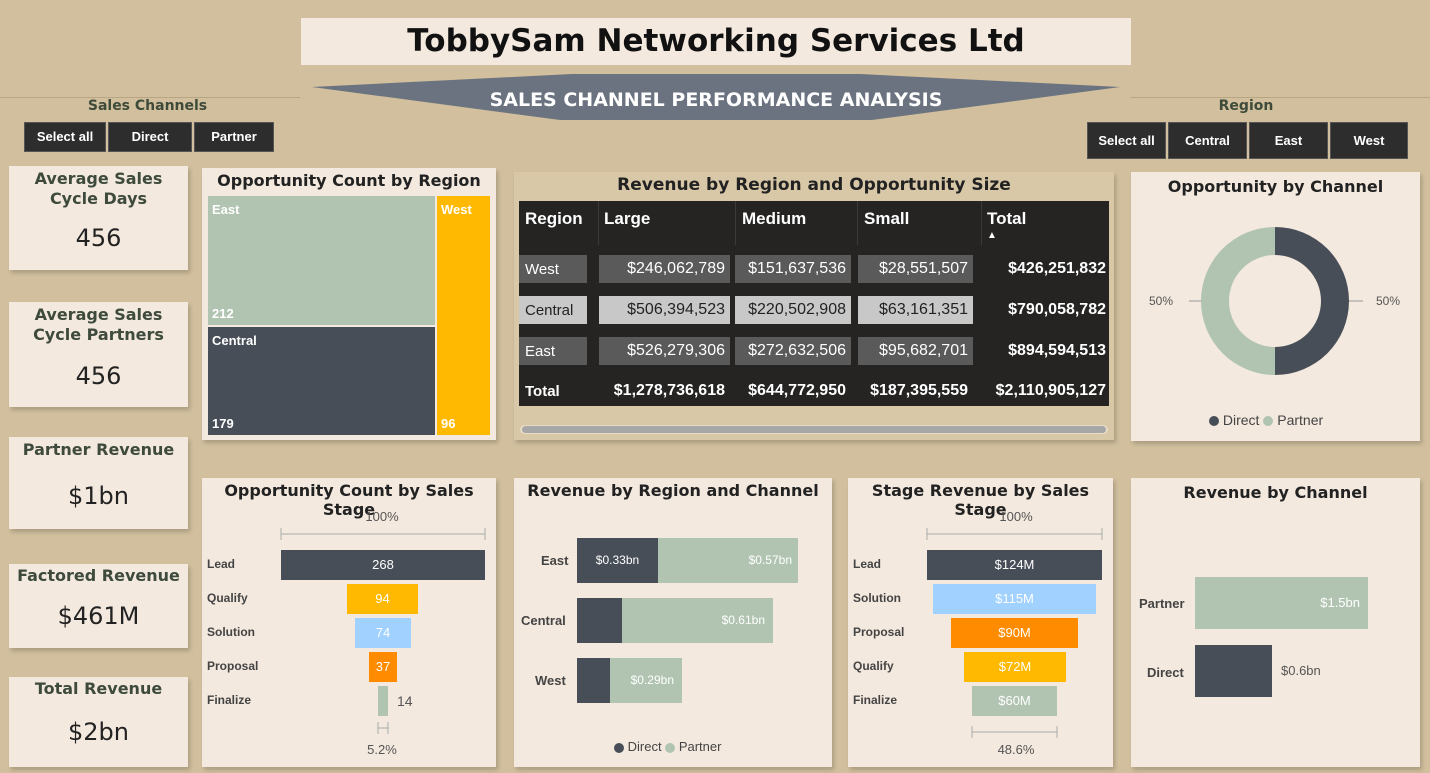 The width and height of the screenshot is (1430, 773). Describe the element at coordinates (1288, 140) in the screenshot. I see `region-east-button: East` at that location.